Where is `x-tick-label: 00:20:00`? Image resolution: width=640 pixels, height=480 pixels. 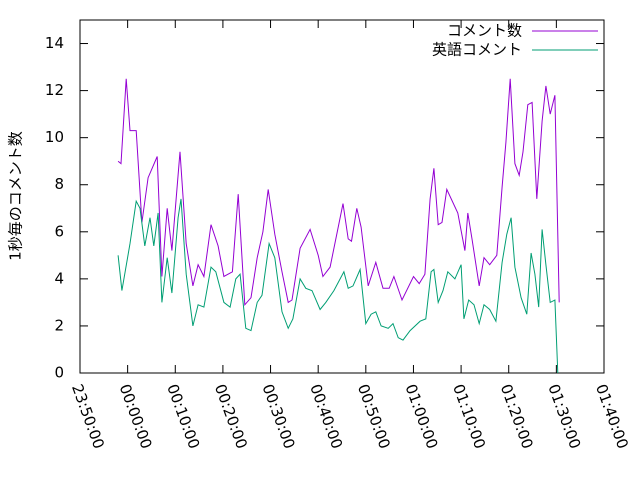
x-tick-label: 00:20:00 is located at coordinates (231, 416).